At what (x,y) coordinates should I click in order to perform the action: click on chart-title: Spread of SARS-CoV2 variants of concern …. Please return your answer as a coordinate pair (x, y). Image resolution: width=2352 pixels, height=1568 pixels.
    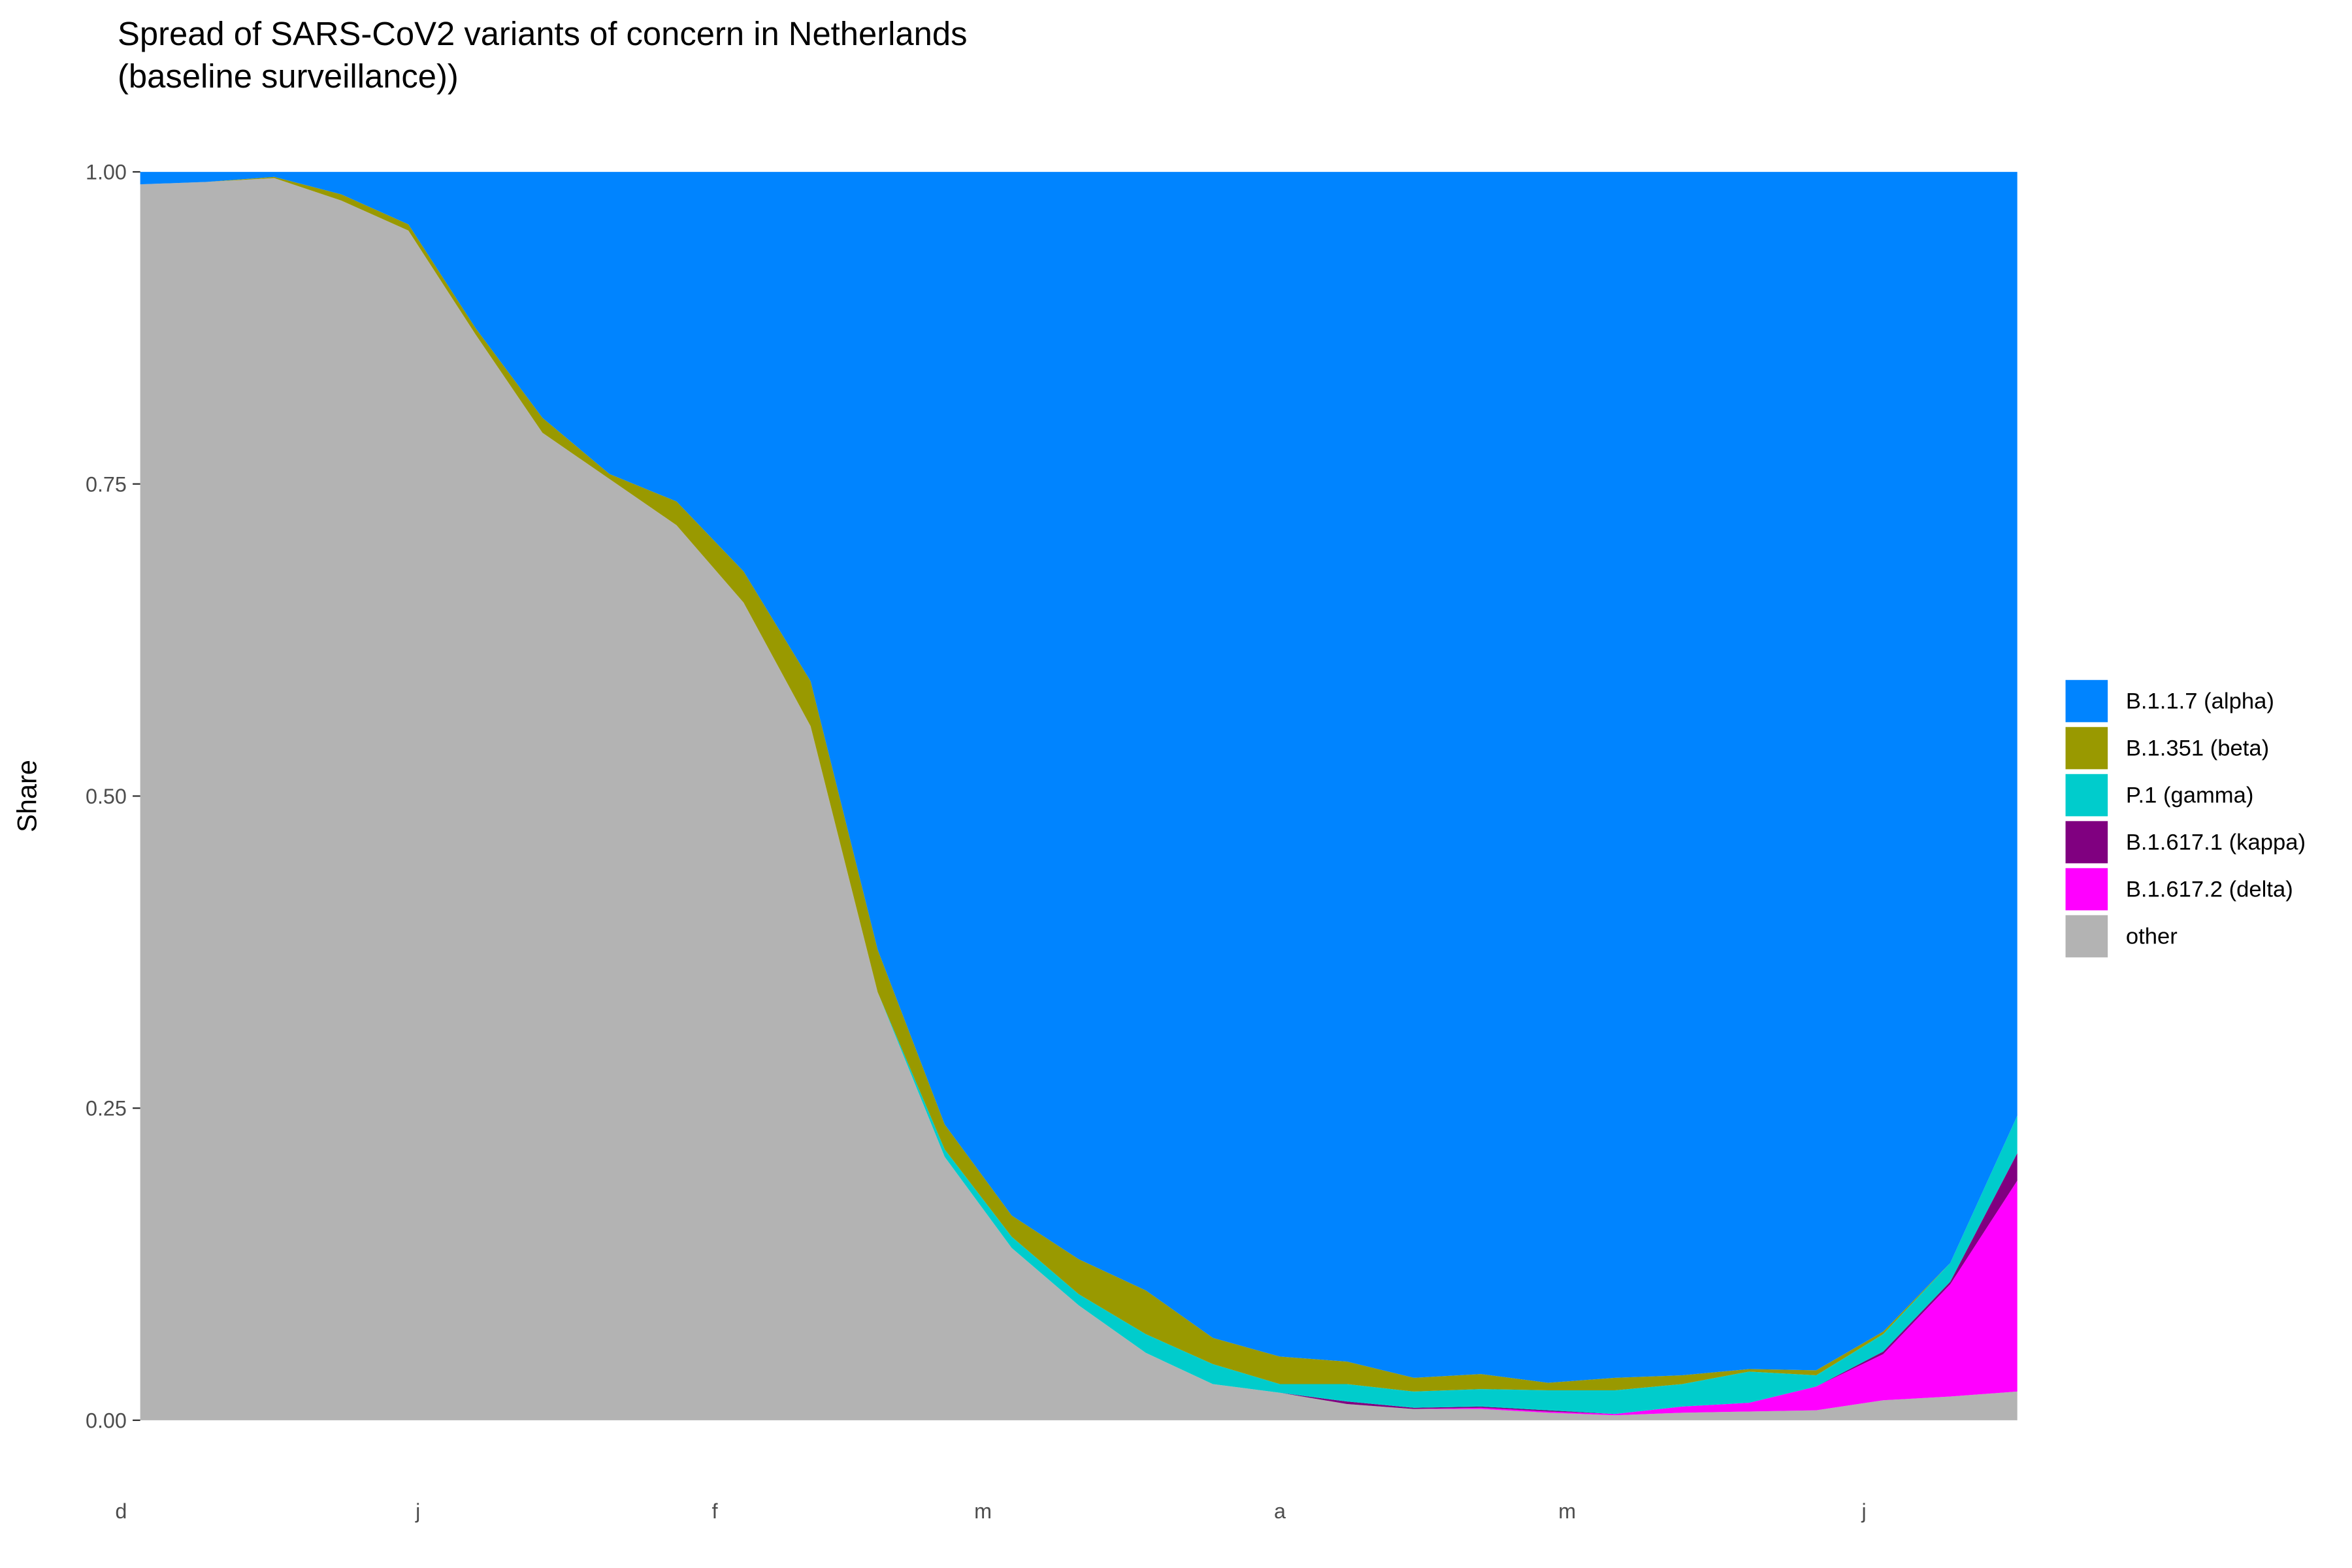
    Looking at the image, I should click on (542, 33).